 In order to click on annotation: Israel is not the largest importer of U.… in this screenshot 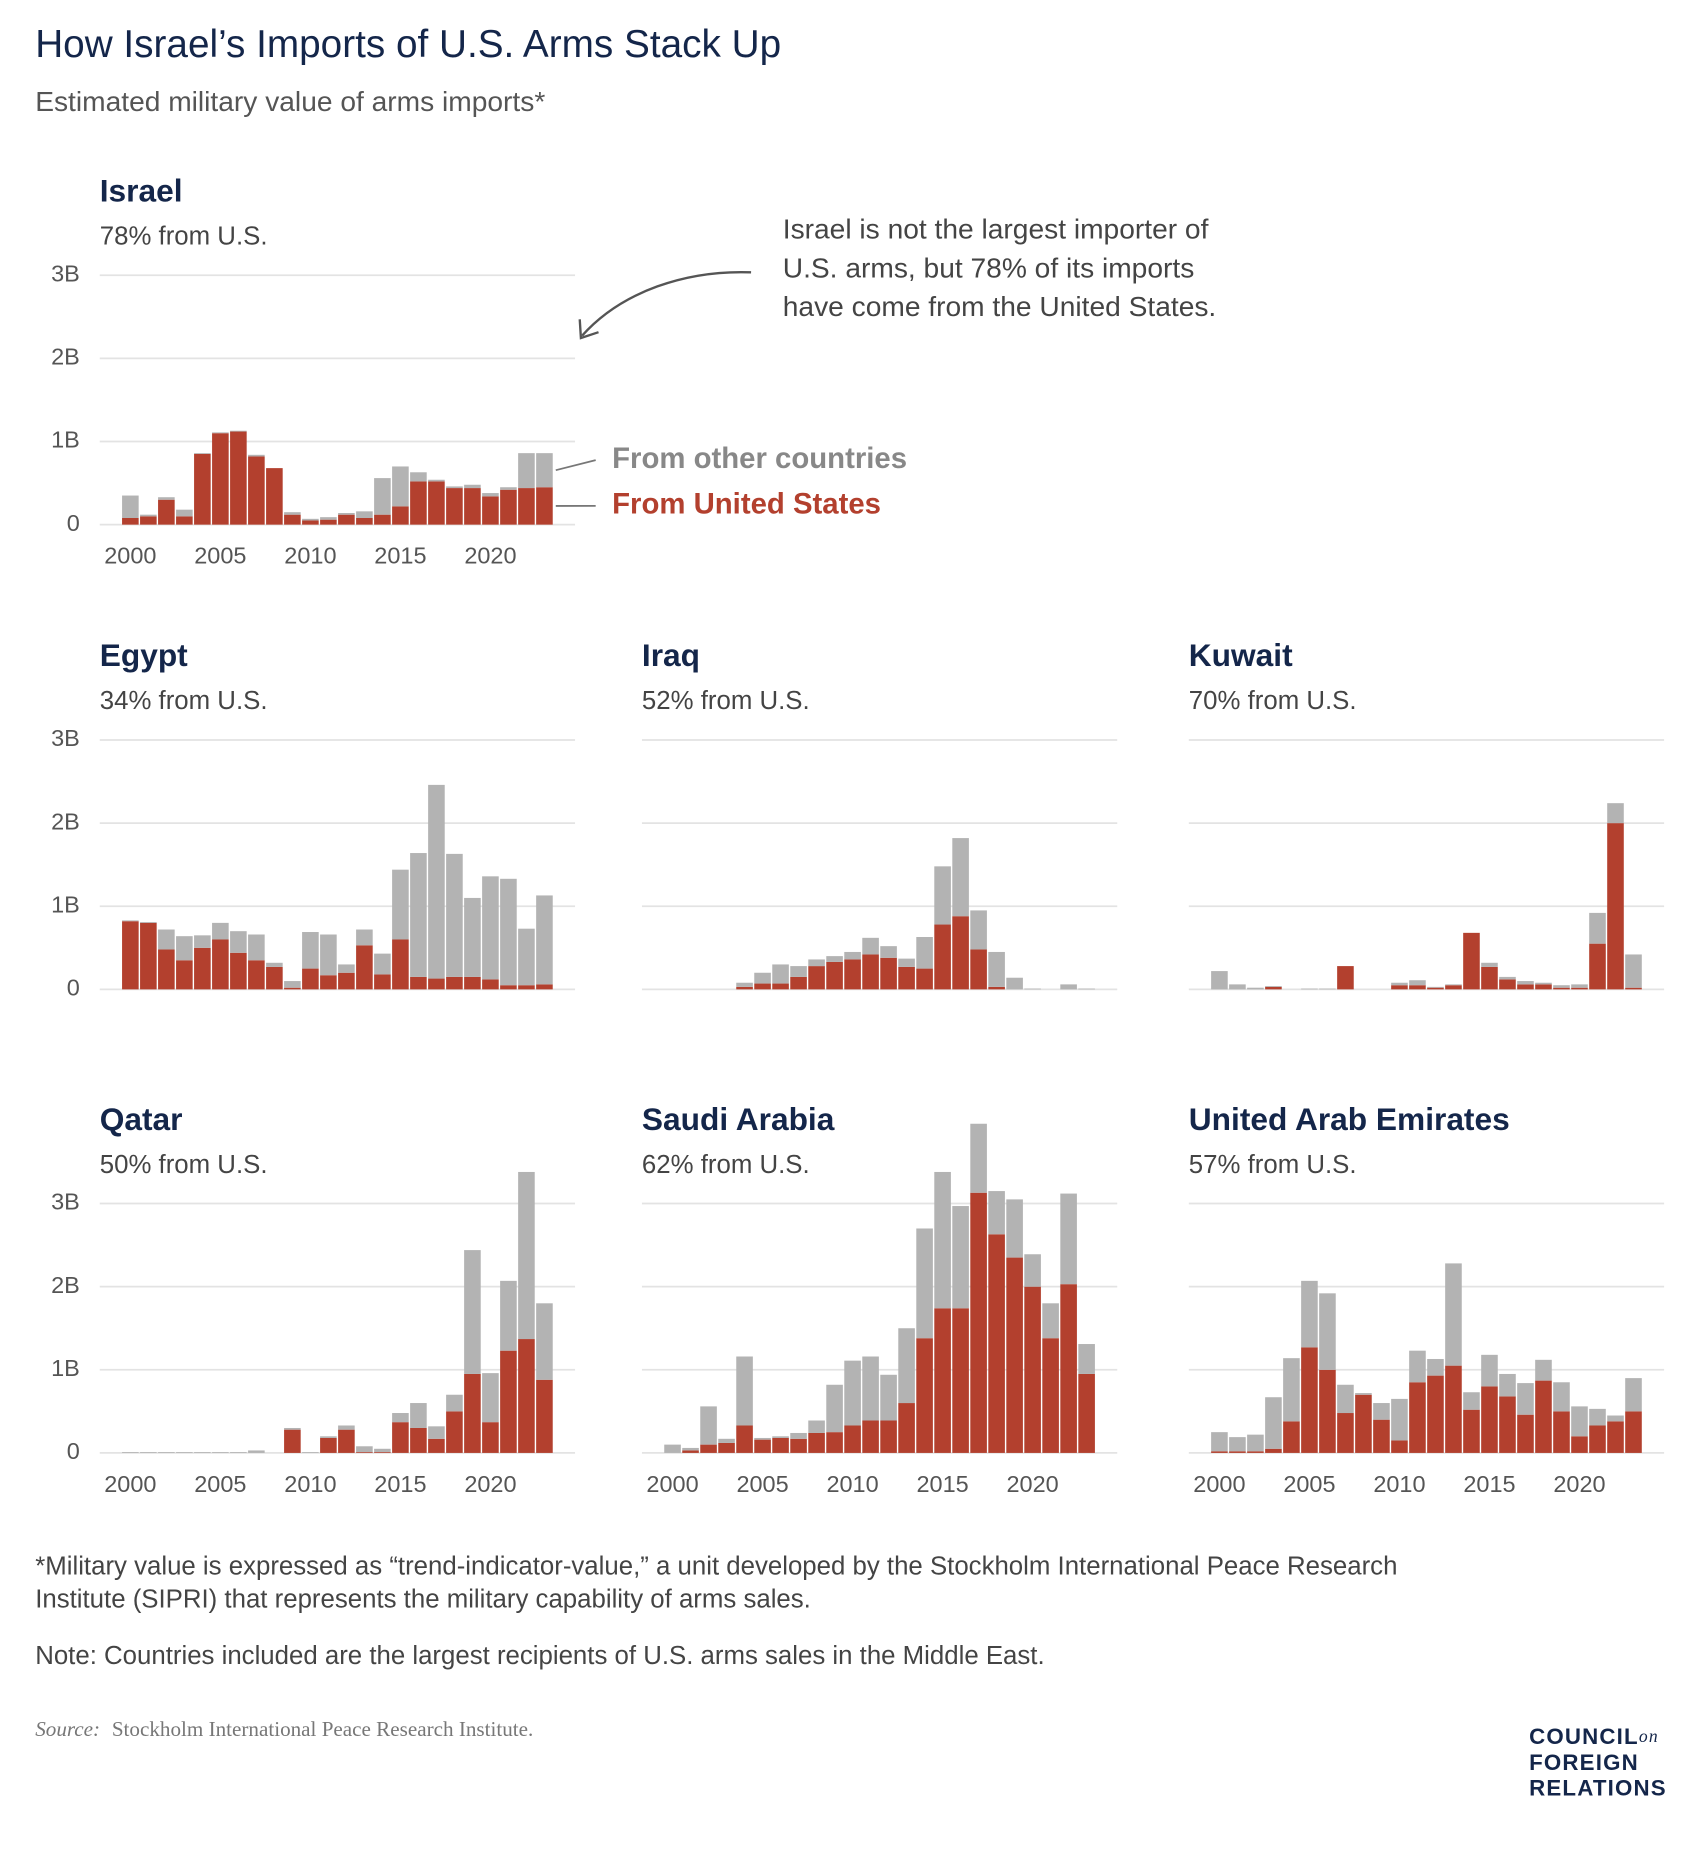, I will do `click(1000, 268)`.